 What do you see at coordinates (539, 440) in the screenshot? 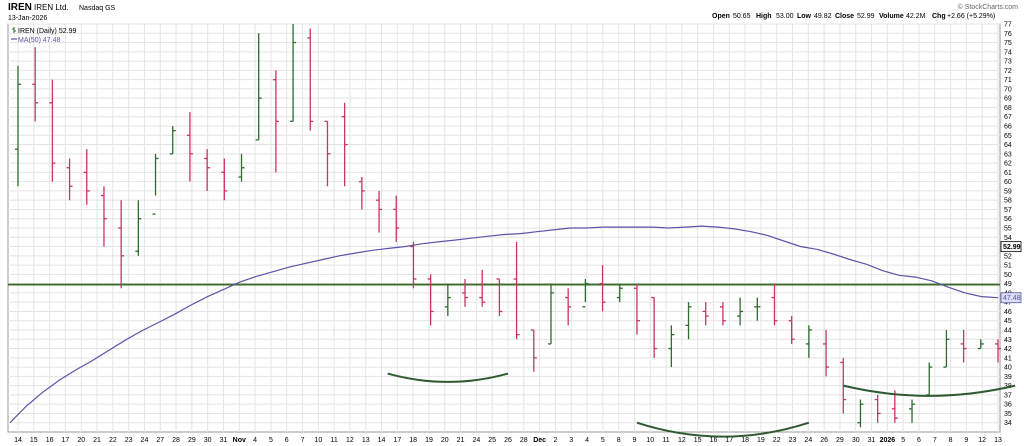
I see `x-tick-label: Dec` at bounding box center [539, 440].